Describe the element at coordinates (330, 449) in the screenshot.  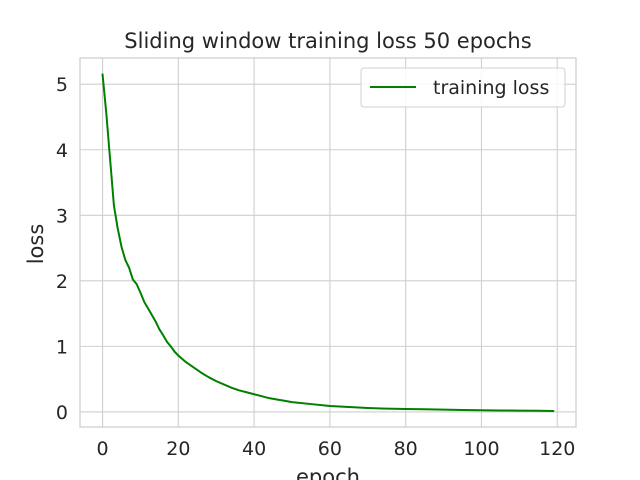
I see `x-tick-label: 60` at that location.